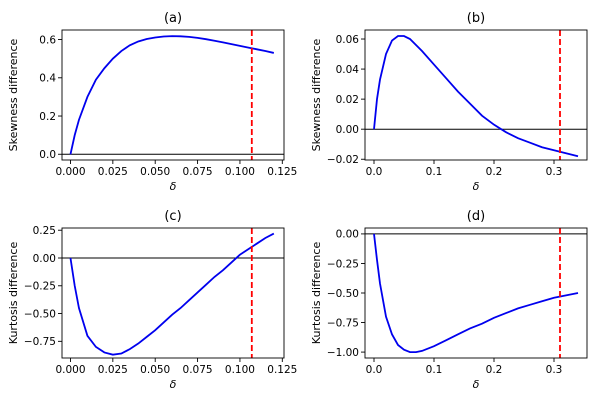 Image resolution: width=600 pixels, height=400 pixels. Describe the element at coordinates (476, 216) in the screenshot. I see `chart-title: (d)` at that location.